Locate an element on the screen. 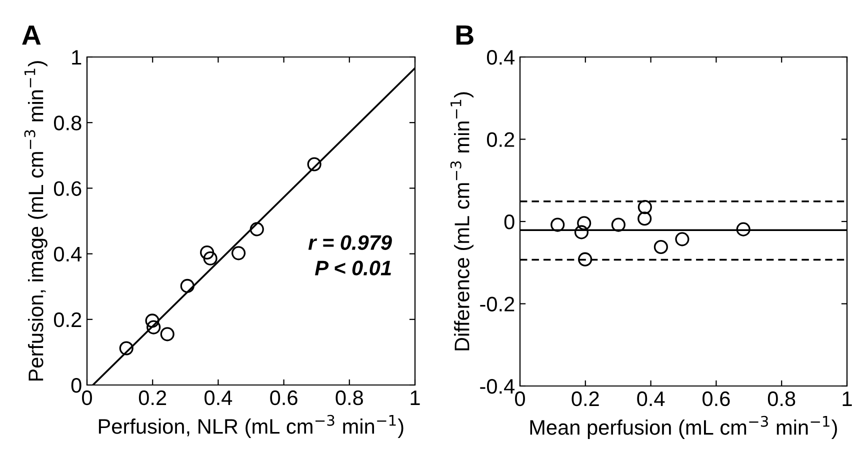 The image size is (852, 452). y-axis-title: Perfusion, image (mL cm$^{−3}$ min$^{−1}$) is located at coordinates (36, 221).